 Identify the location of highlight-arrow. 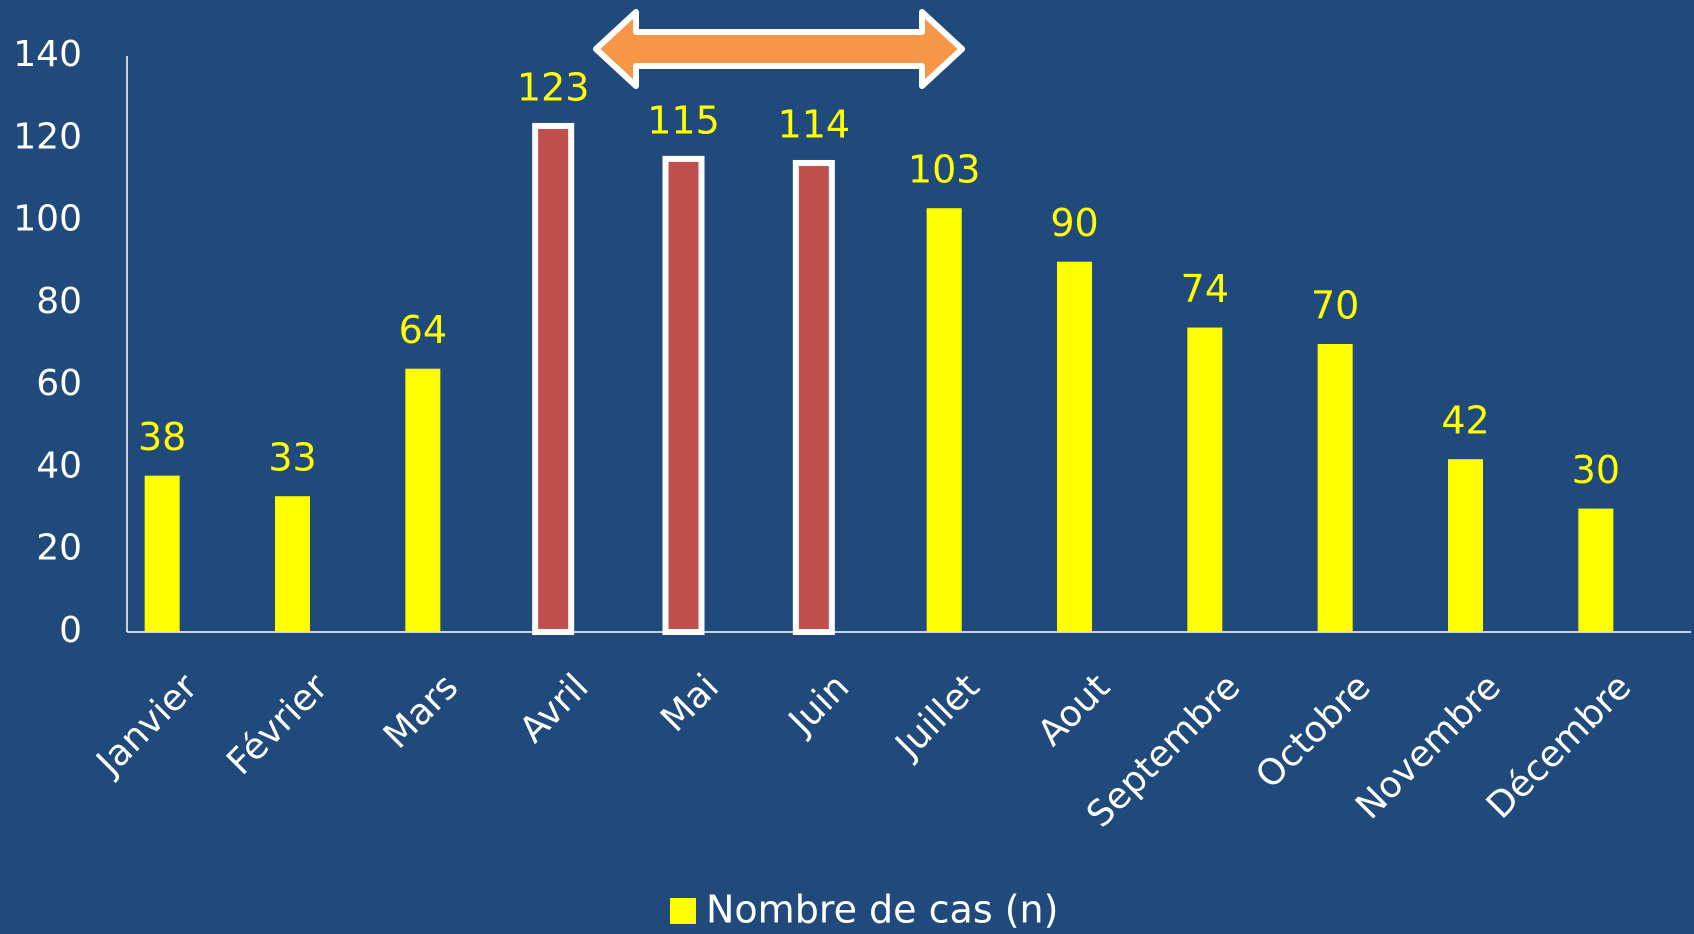
(779, 49).